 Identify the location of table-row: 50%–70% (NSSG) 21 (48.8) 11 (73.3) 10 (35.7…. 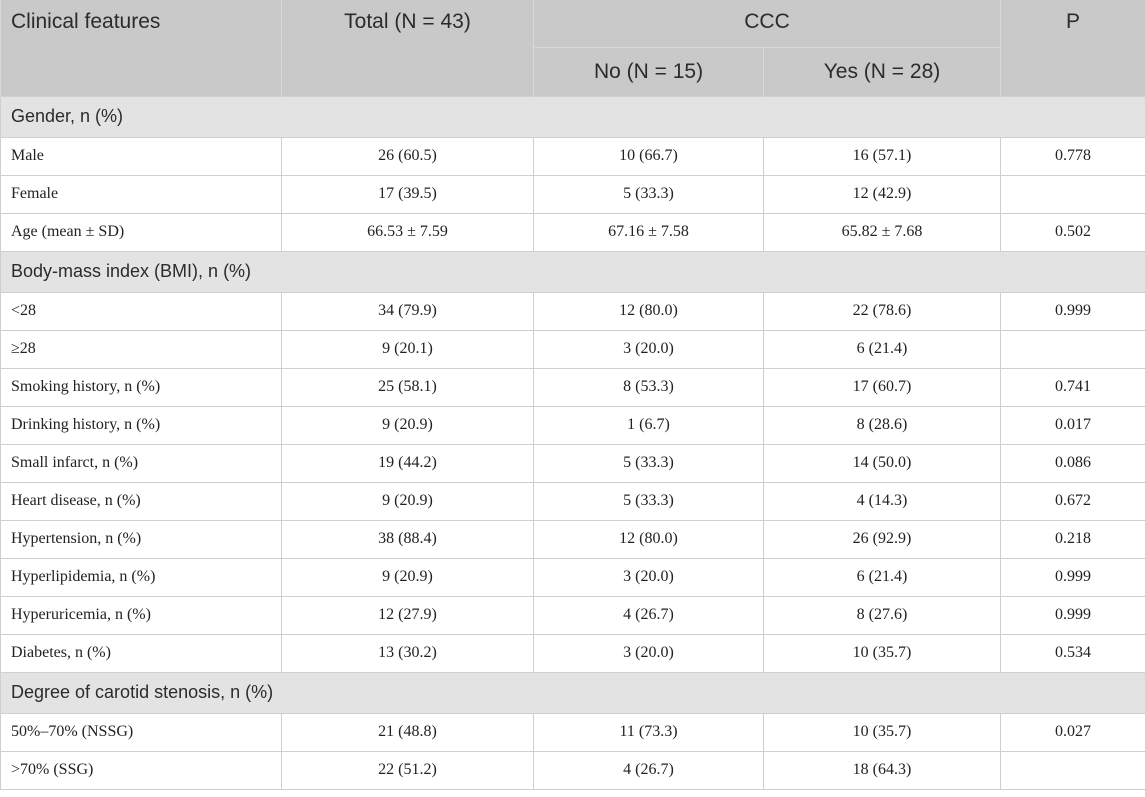
(572, 732).